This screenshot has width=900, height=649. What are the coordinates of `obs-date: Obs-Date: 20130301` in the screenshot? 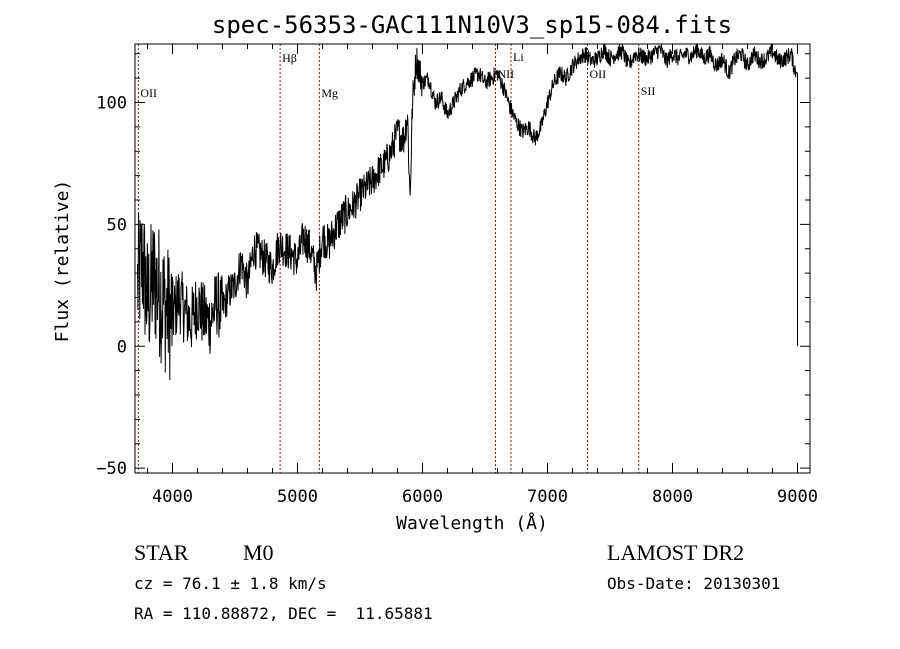 It's located at (694, 583).